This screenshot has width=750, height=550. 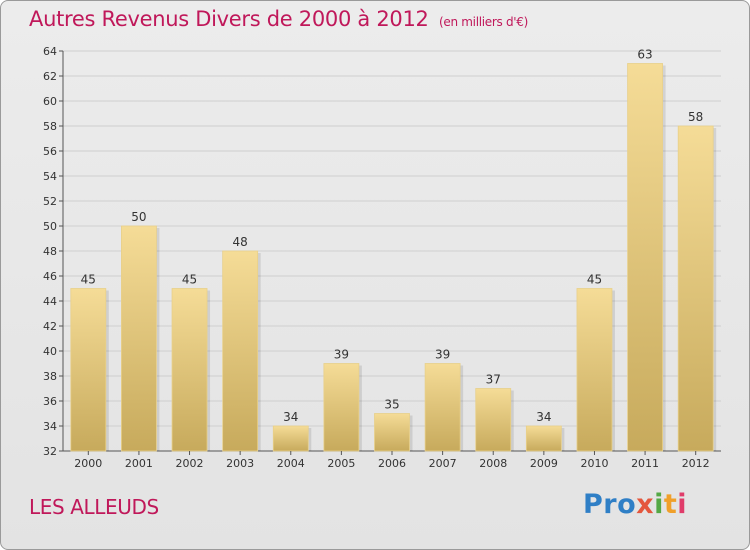 I want to click on title-text: Autres Revenus Divers de 2000 à 2012, so click(x=229, y=19).